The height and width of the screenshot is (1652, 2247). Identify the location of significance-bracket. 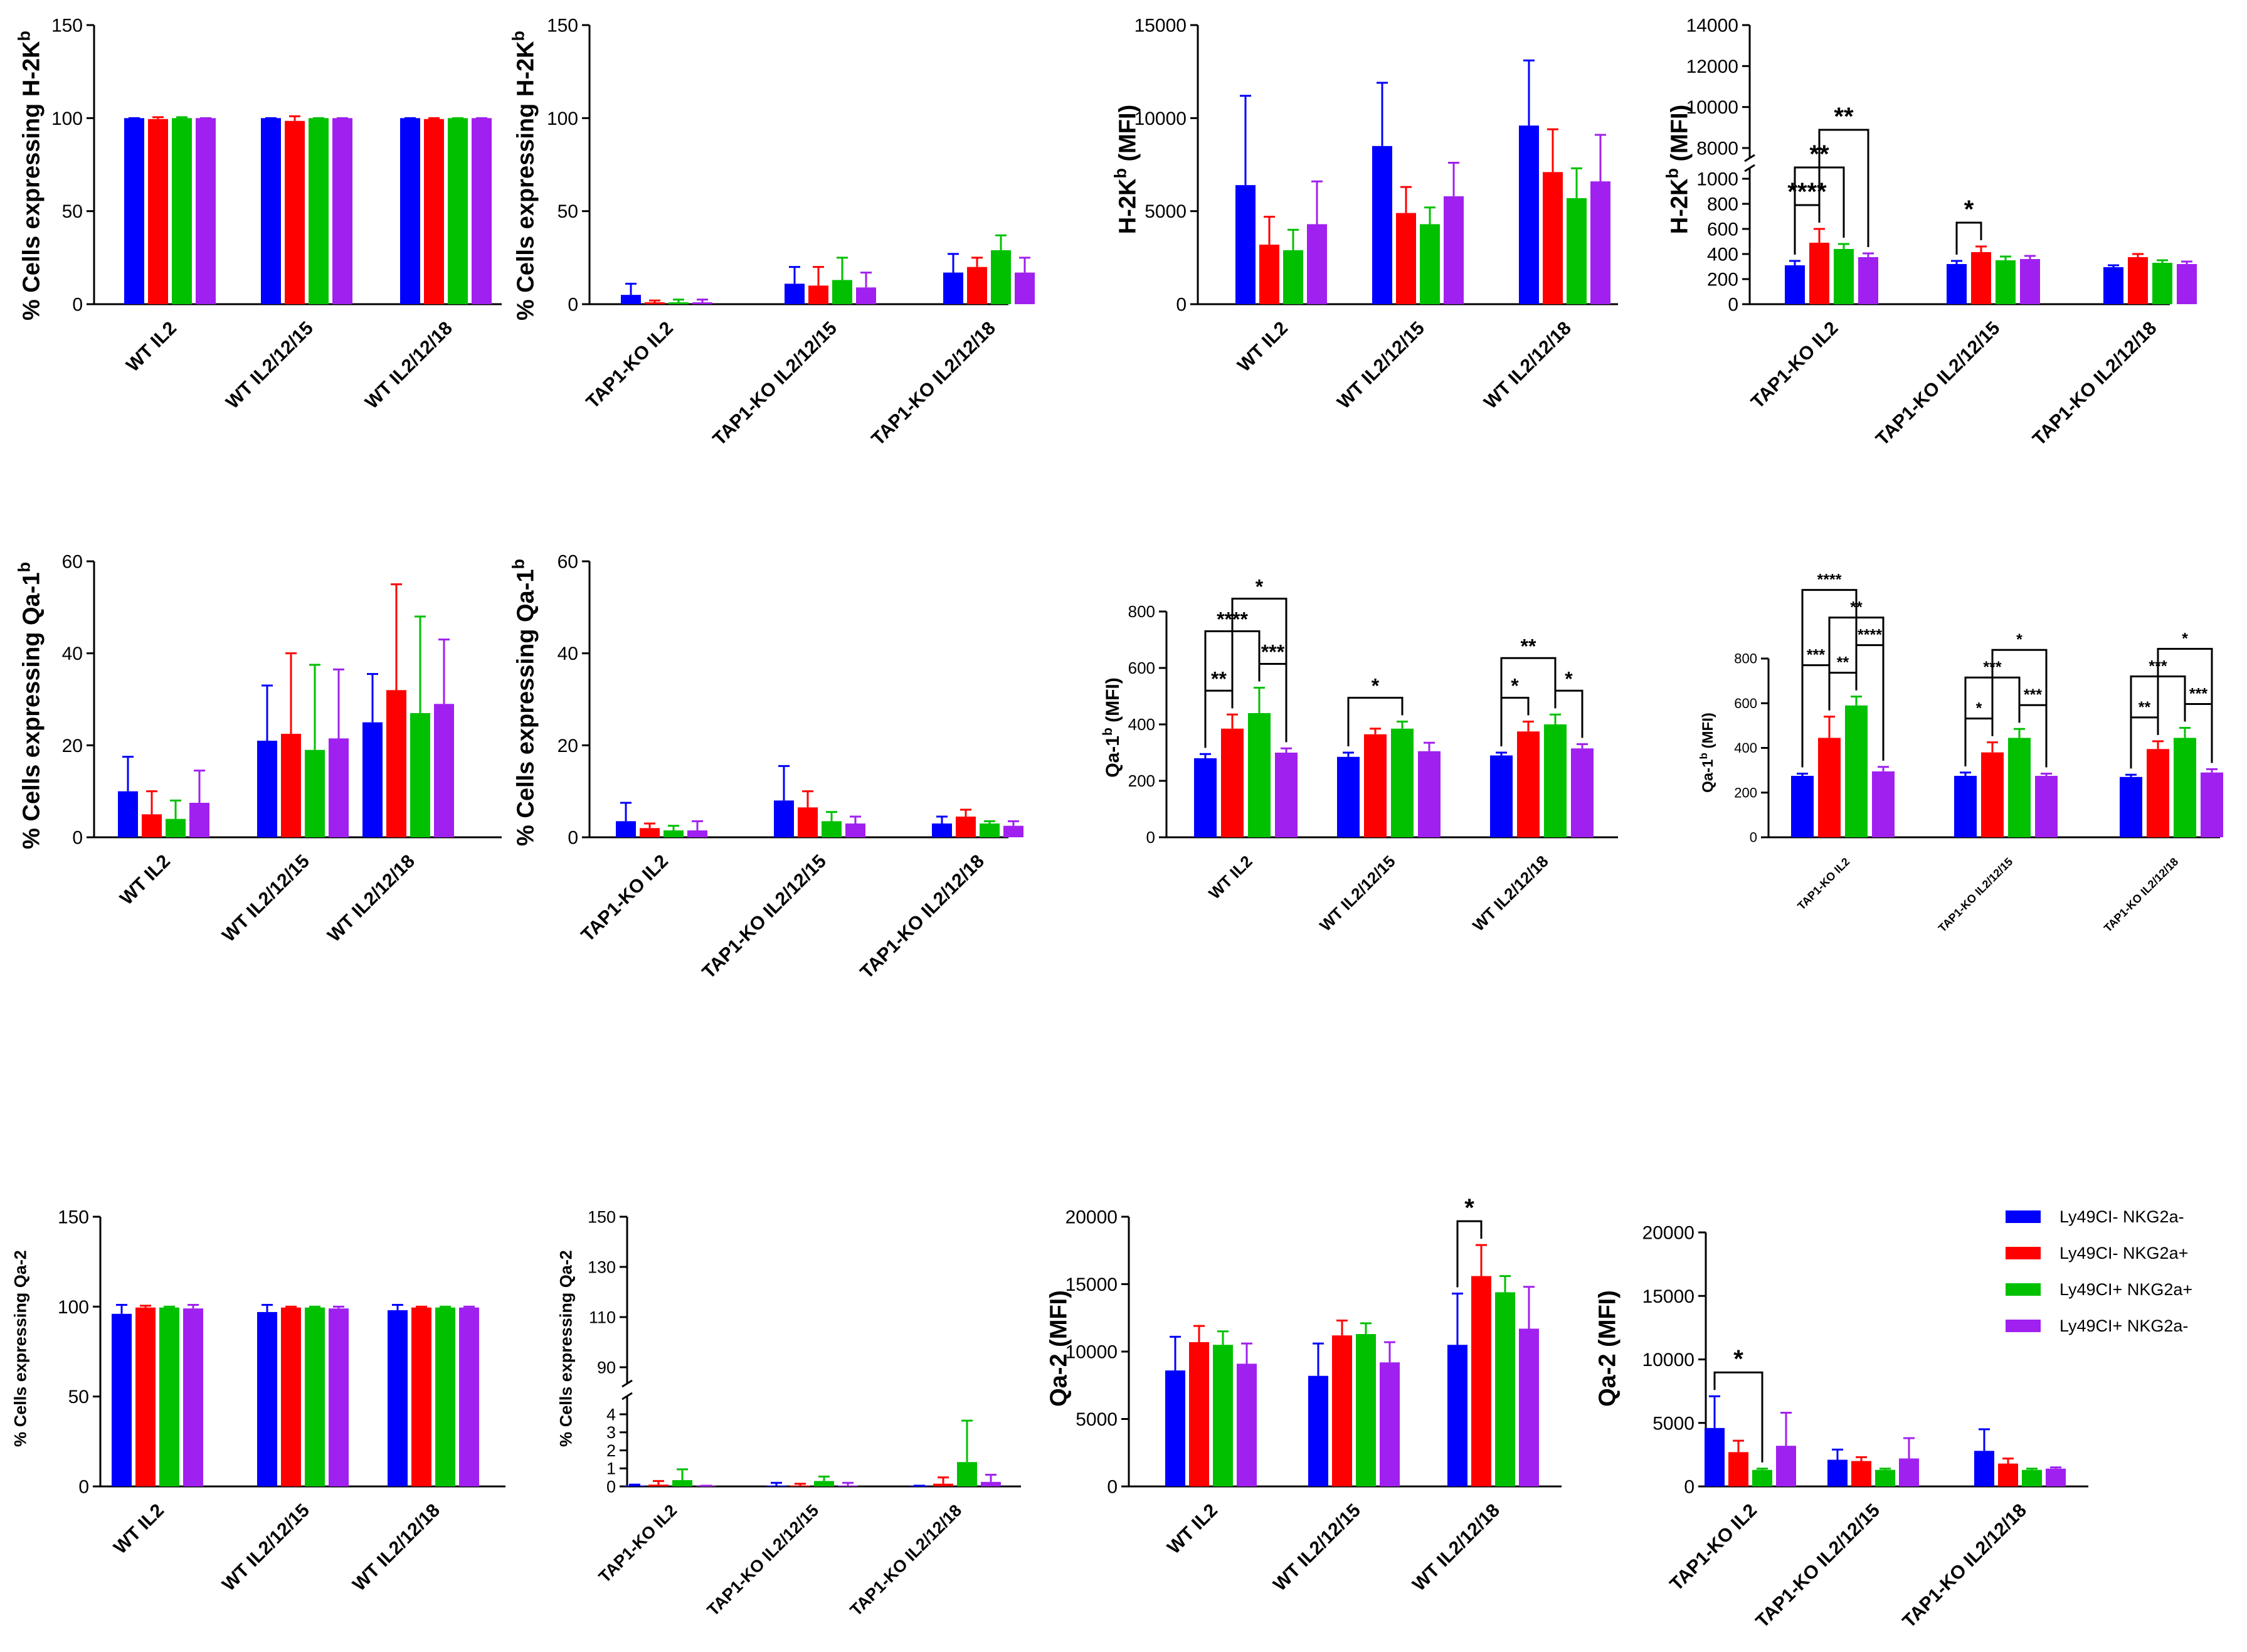
(2185, 705).